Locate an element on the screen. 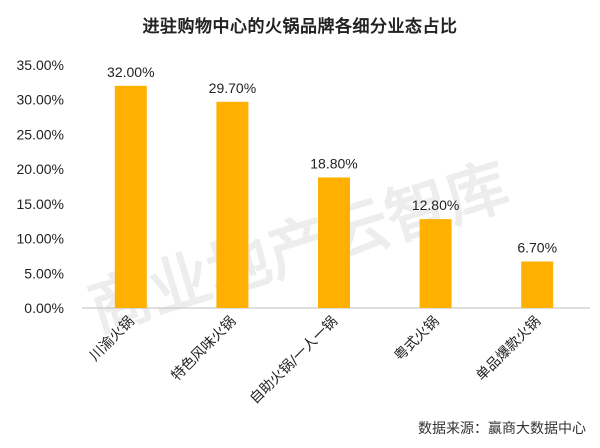 Image resolution: width=600 pixels, height=448 pixels. y-tick-label: 10.00% is located at coordinates (40, 239).